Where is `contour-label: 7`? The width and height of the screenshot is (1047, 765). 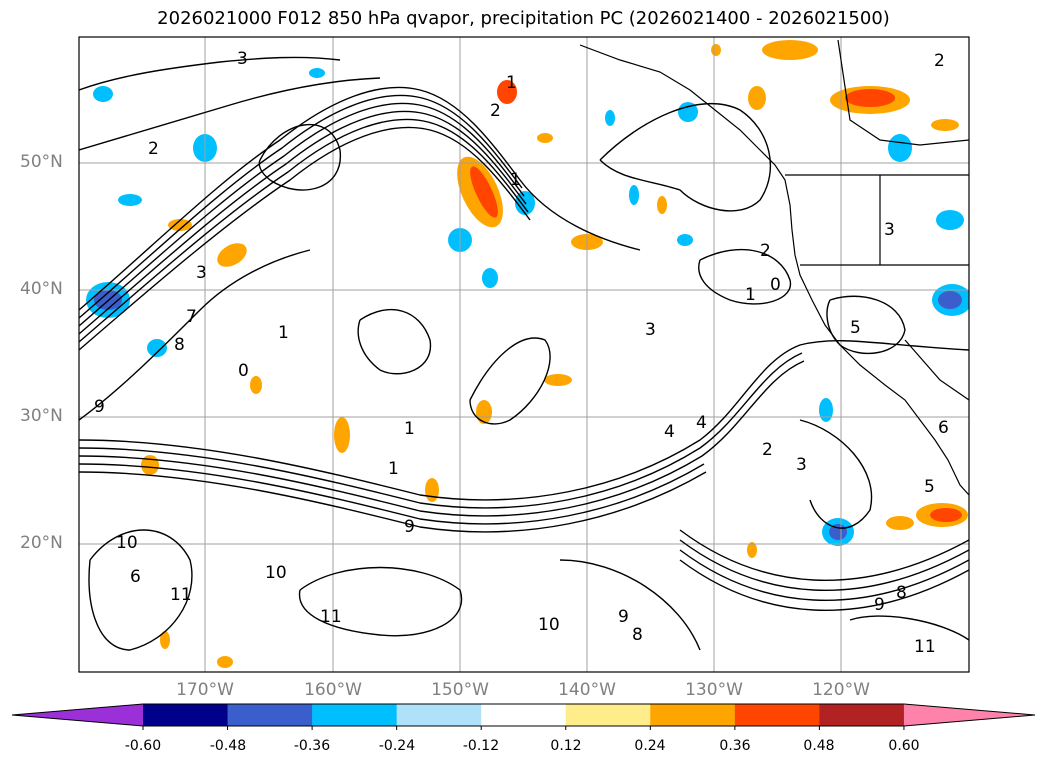 contour-label: 7 is located at coordinates (191, 317).